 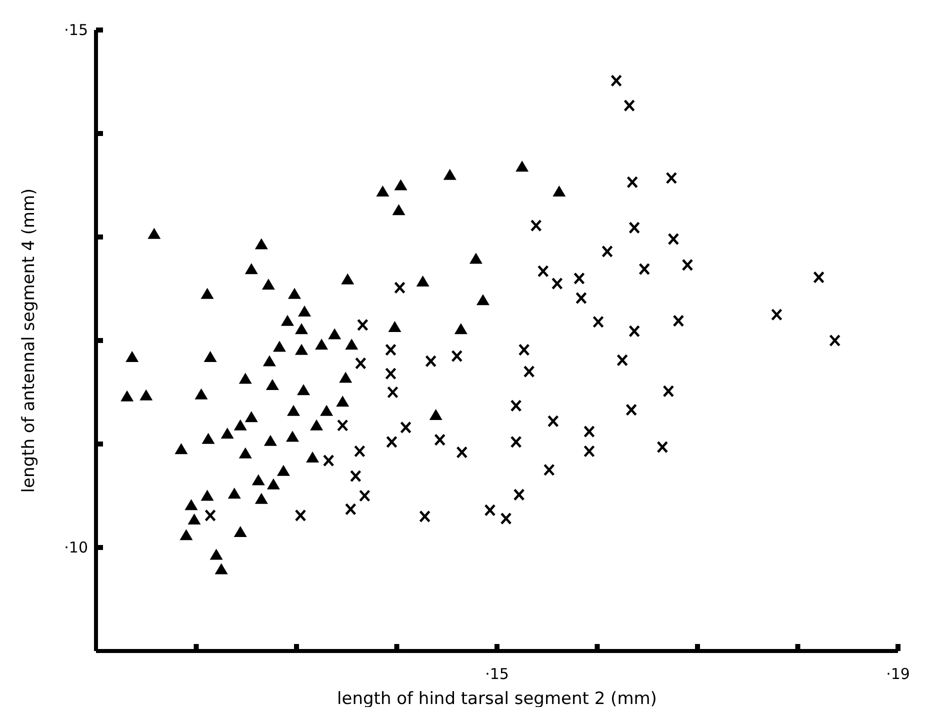 I want to click on x-tick-label: ·19, so click(x=898, y=674).